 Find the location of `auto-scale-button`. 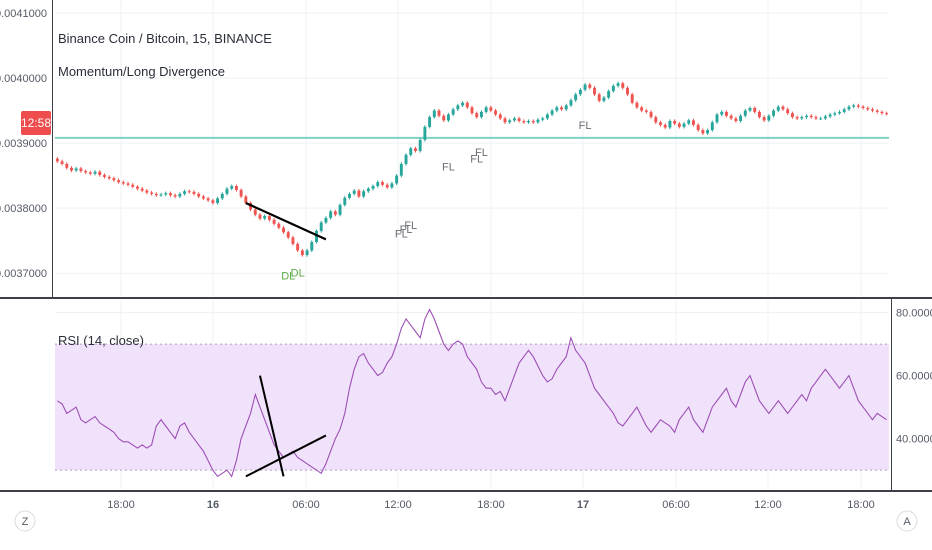

auto-scale-button is located at coordinates (907, 521).